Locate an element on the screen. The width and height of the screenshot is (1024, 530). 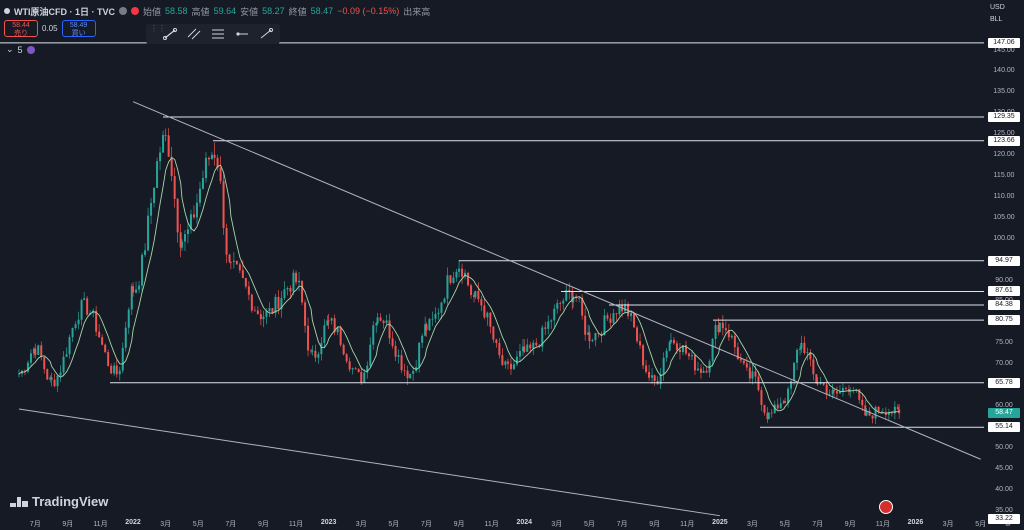
sell-button: 58.44 売り is located at coordinates (21, 28).